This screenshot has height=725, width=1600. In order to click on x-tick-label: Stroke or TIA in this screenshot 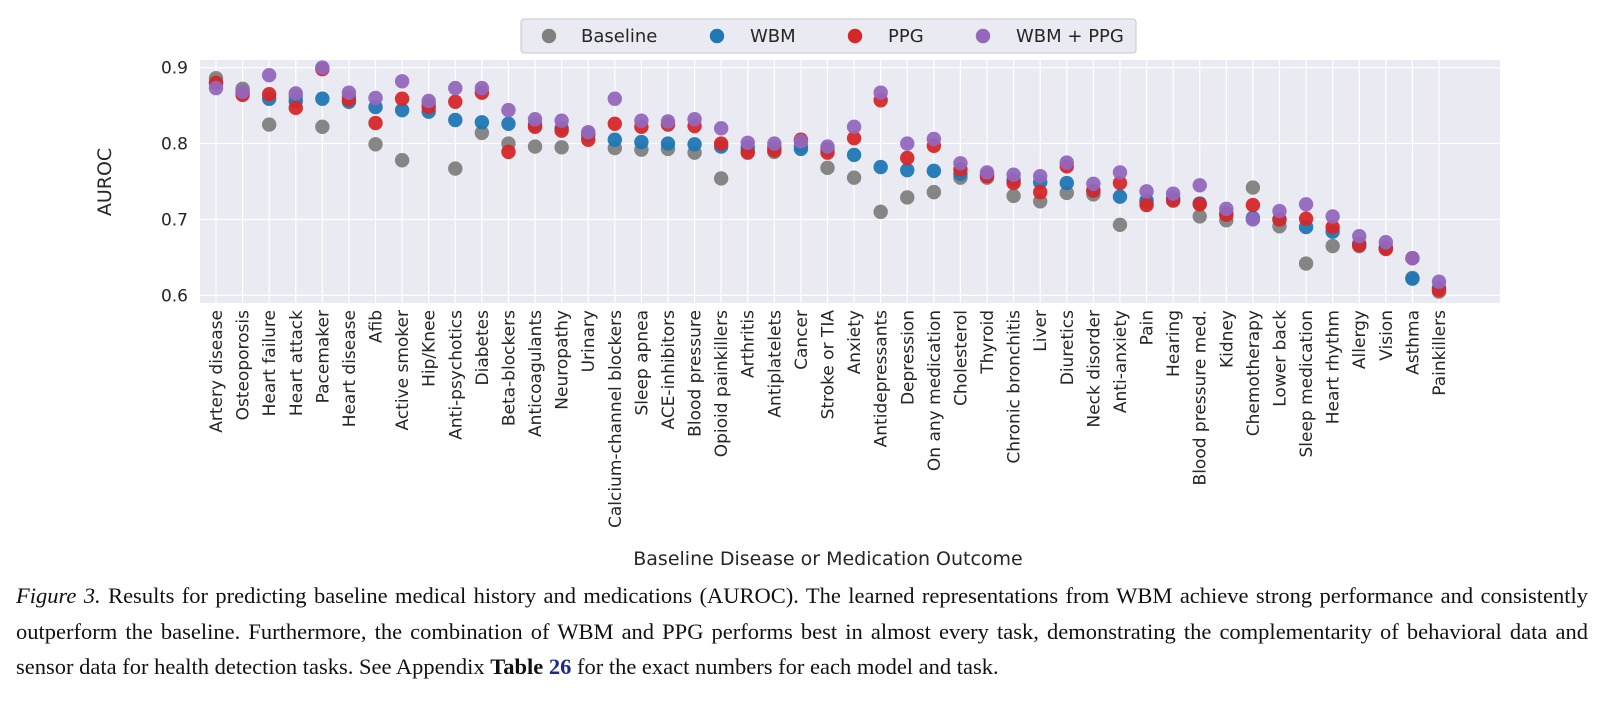, I will do `click(829, 365)`.